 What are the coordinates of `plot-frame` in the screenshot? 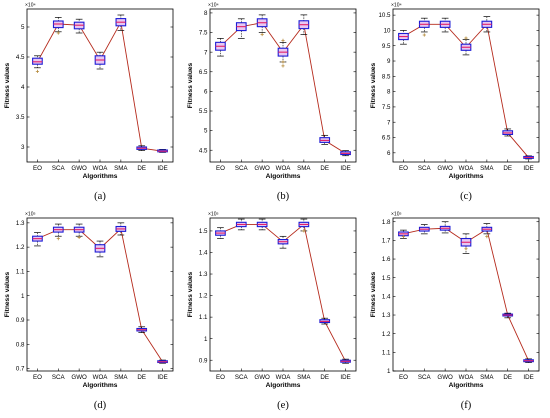 It's located at (283, 85).